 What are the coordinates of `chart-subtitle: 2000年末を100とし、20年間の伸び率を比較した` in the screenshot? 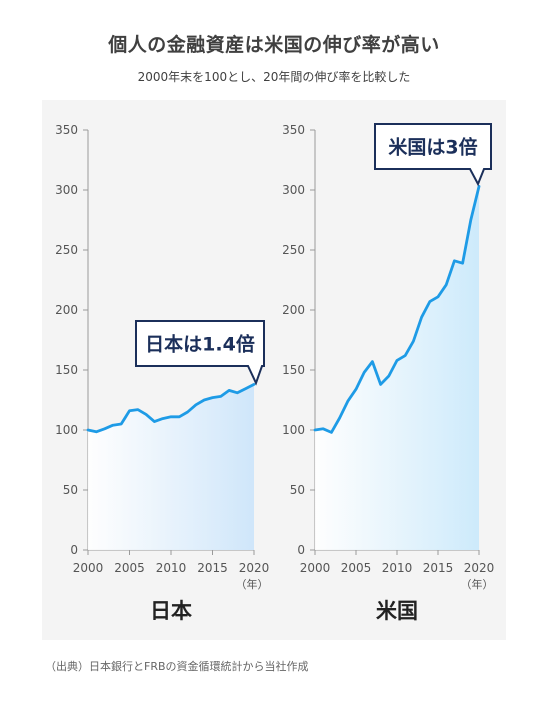 It's located at (274, 77).